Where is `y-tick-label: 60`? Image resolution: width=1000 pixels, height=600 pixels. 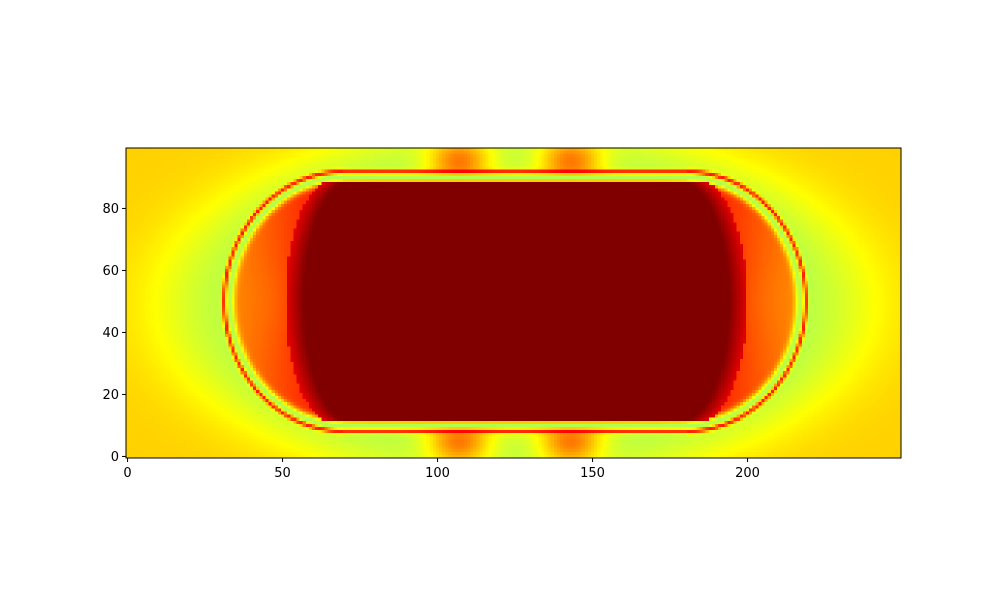
y-tick-label: 60 is located at coordinates (110, 271).